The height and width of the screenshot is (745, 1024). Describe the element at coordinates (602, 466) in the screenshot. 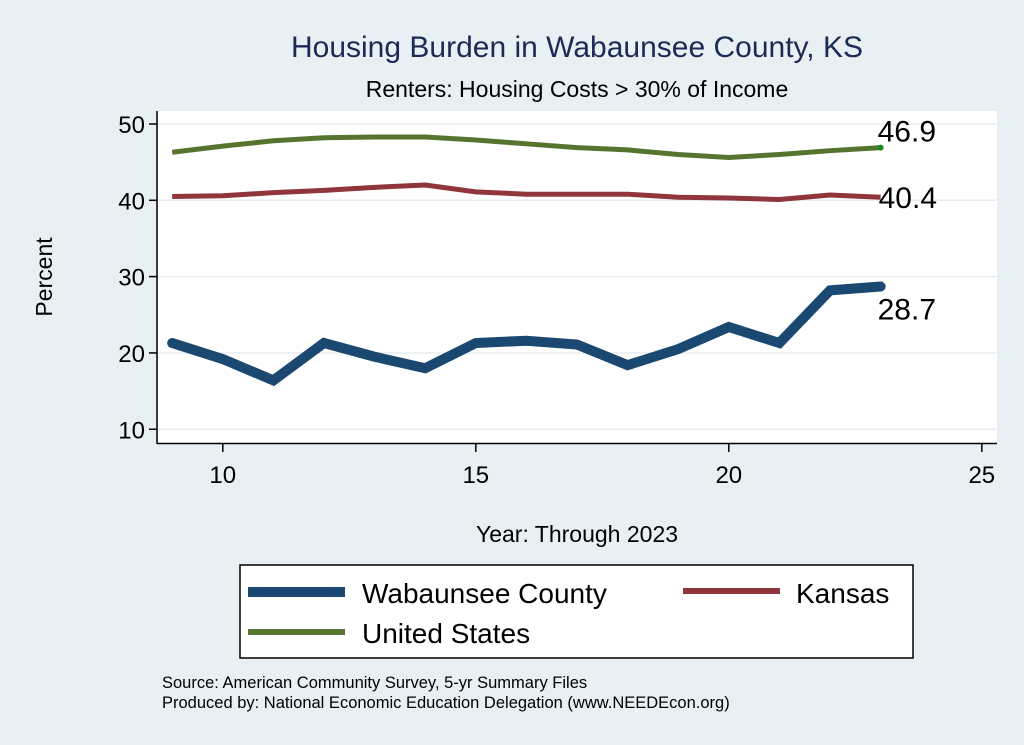

I see `x-axis-ticks: 10 15 20 25` at that location.